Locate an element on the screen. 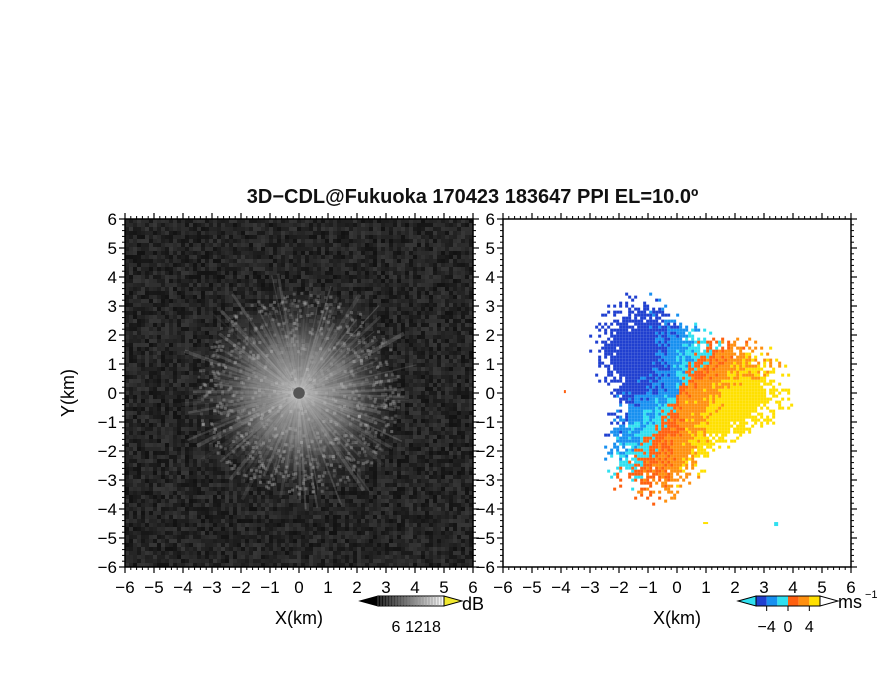 This screenshot has height=685, width=880. right-x-tick-label: 1 is located at coordinates (705, 587).